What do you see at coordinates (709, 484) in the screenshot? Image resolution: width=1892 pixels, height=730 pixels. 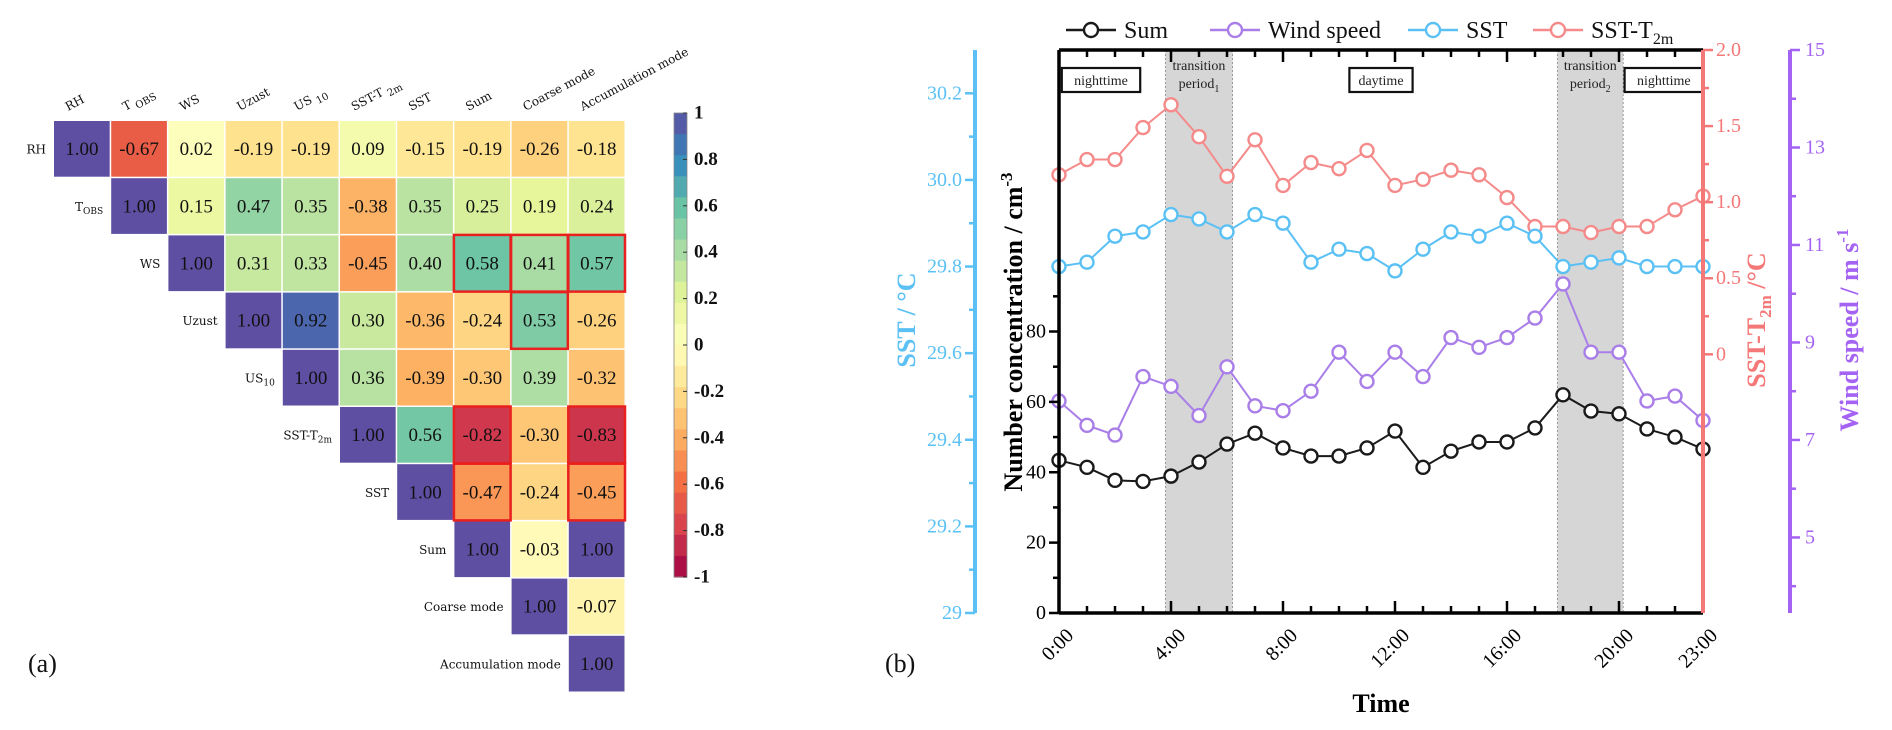 I see `colorbar-tick-label: -0.6` at bounding box center [709, 484].